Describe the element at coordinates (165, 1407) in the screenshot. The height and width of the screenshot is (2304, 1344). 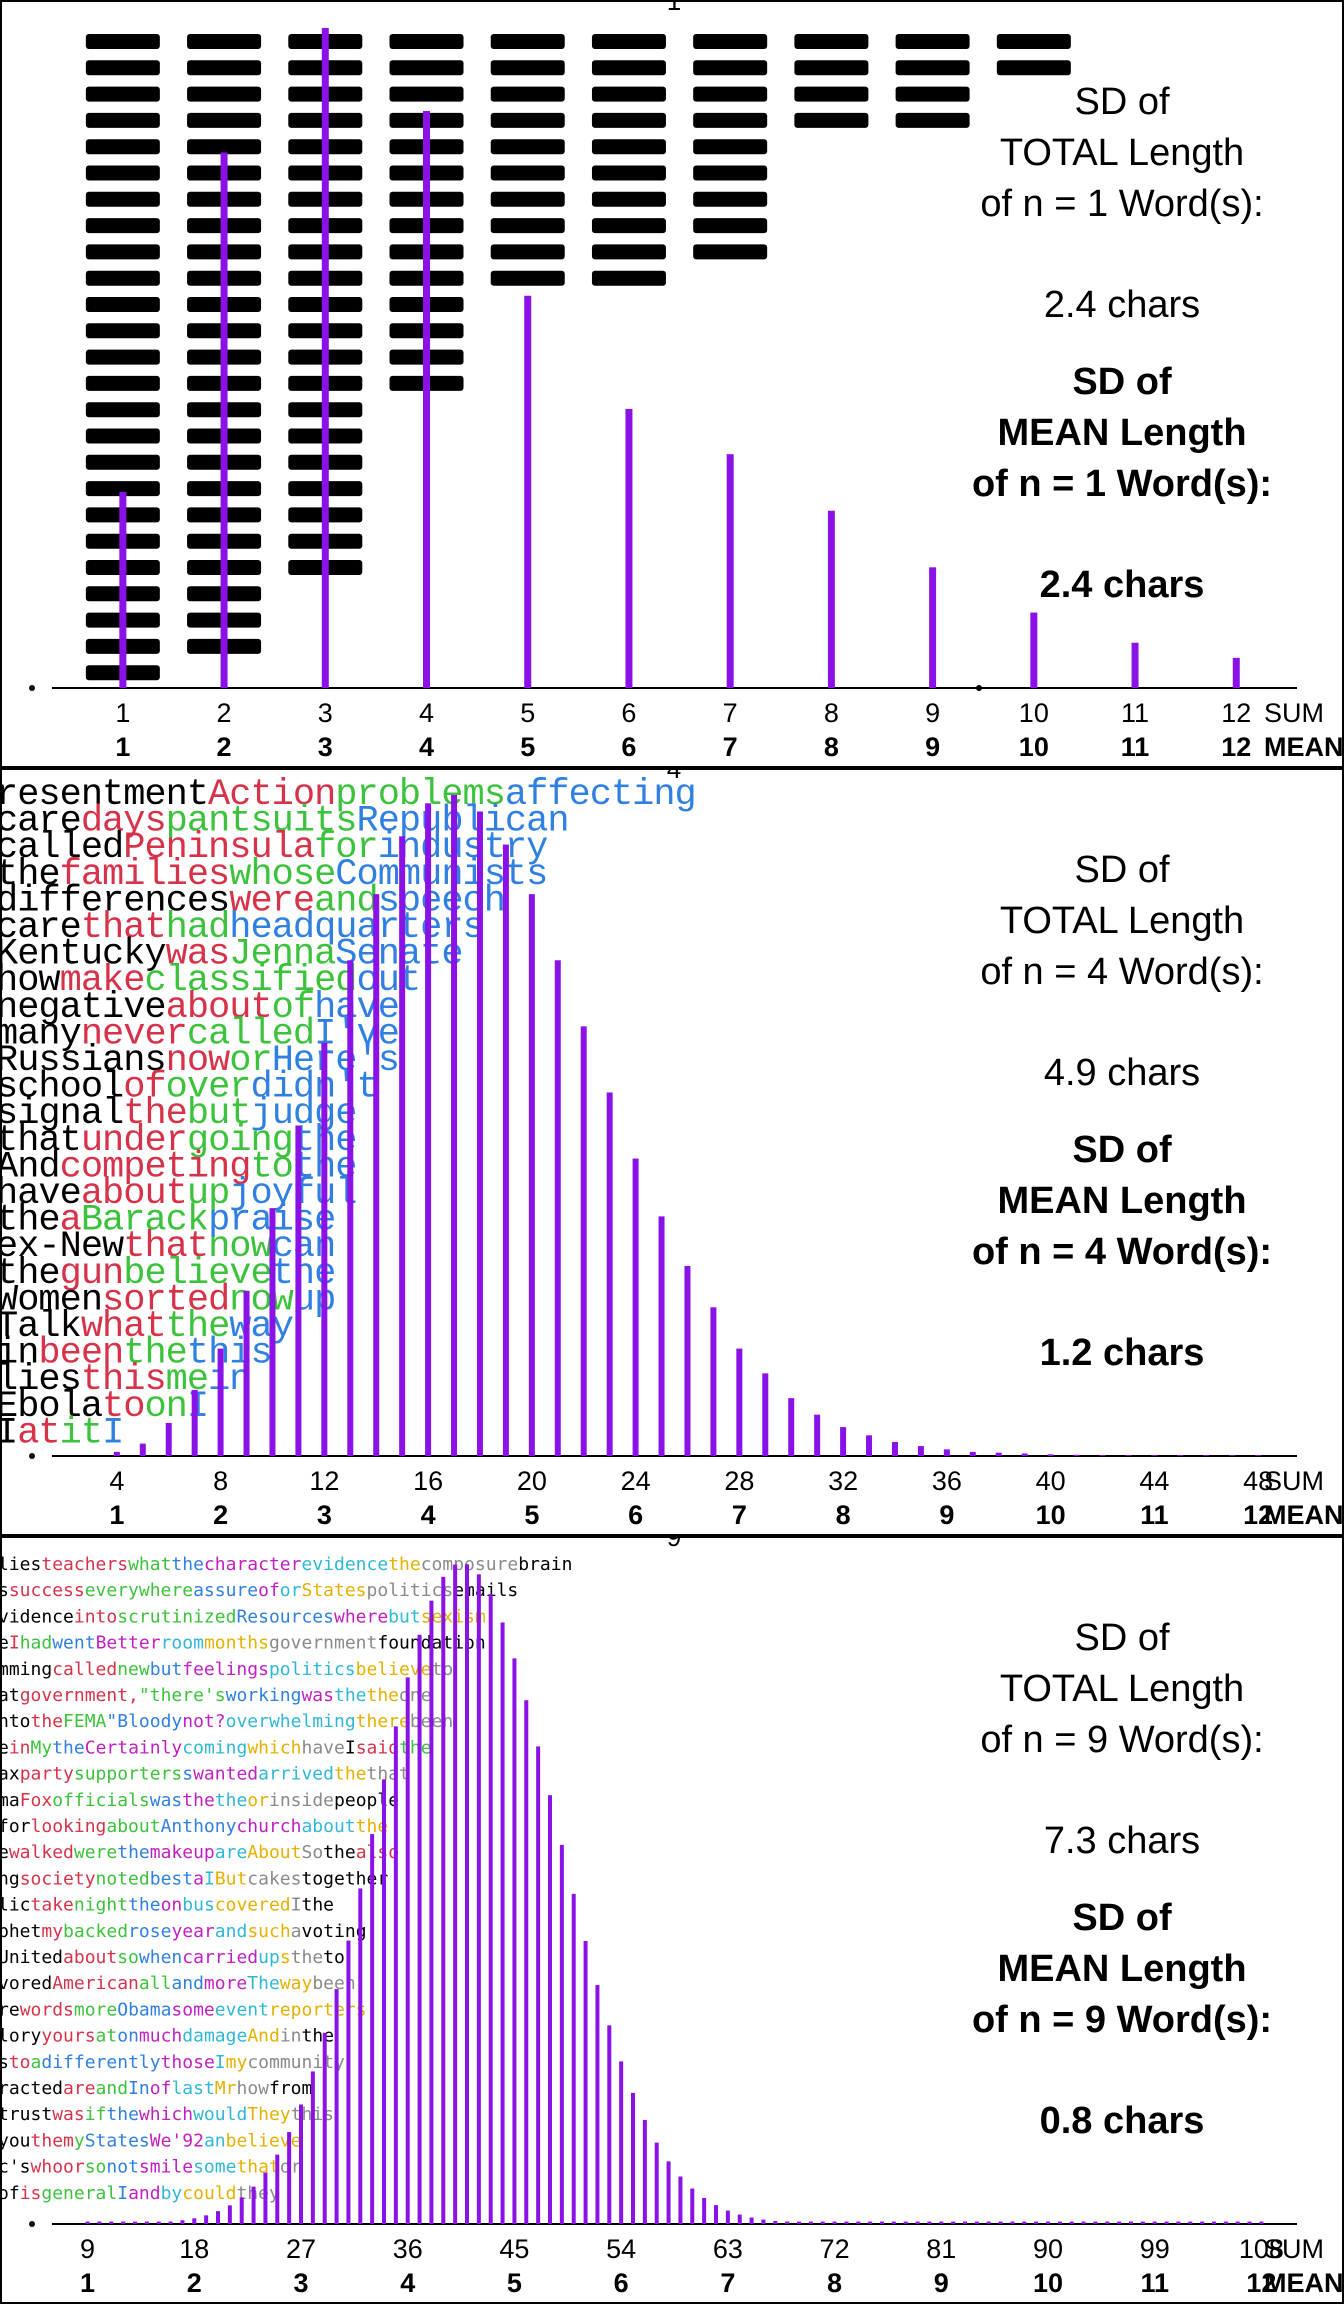
I see `word: on` at that location.